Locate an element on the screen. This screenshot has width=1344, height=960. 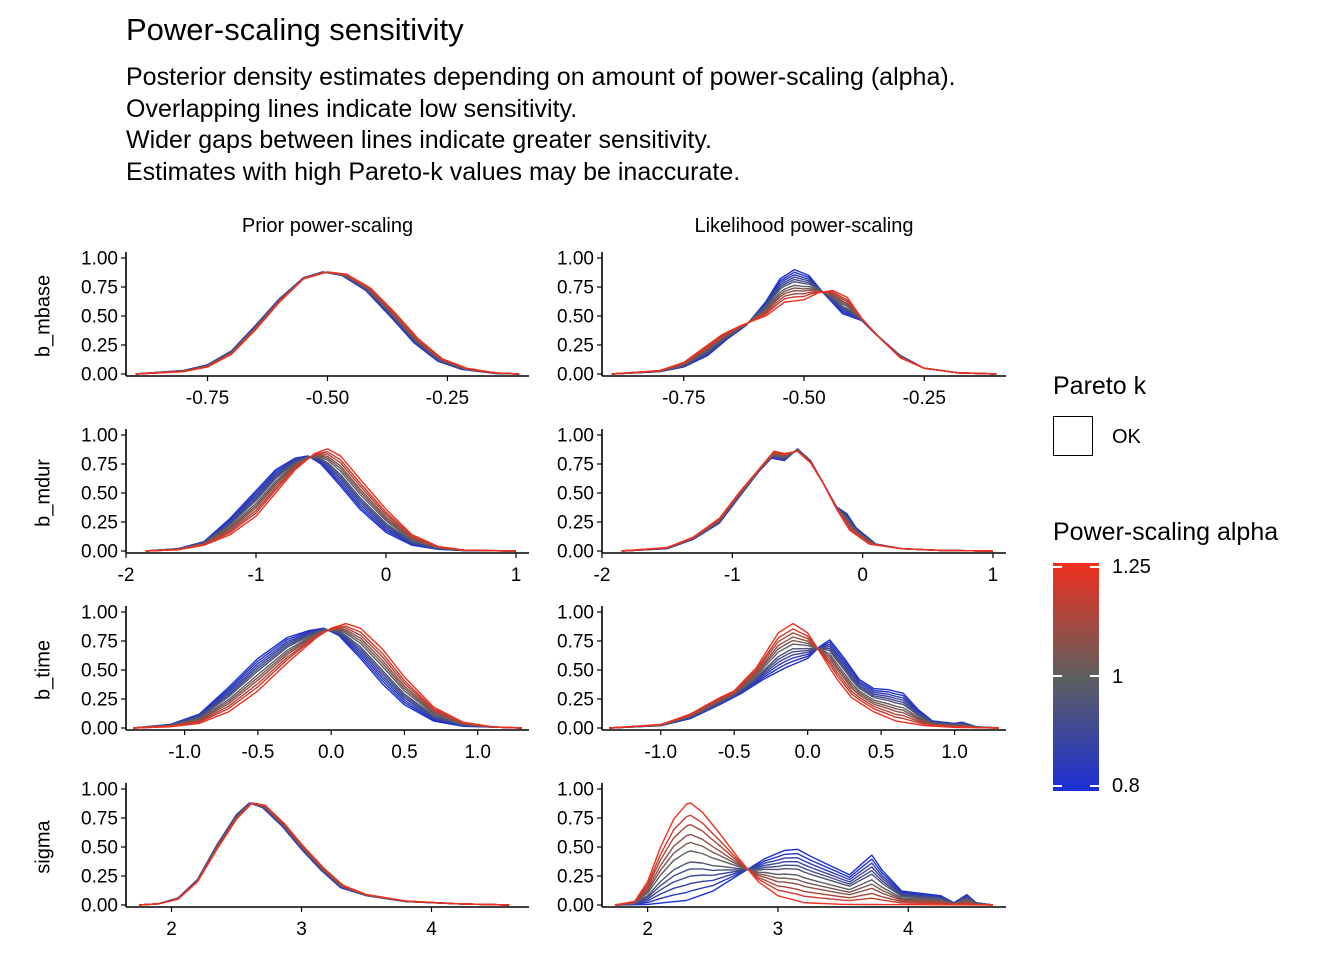
density-line-b_mdur-likelihood-alpha-0.83 is located at coordinates (807, 500).